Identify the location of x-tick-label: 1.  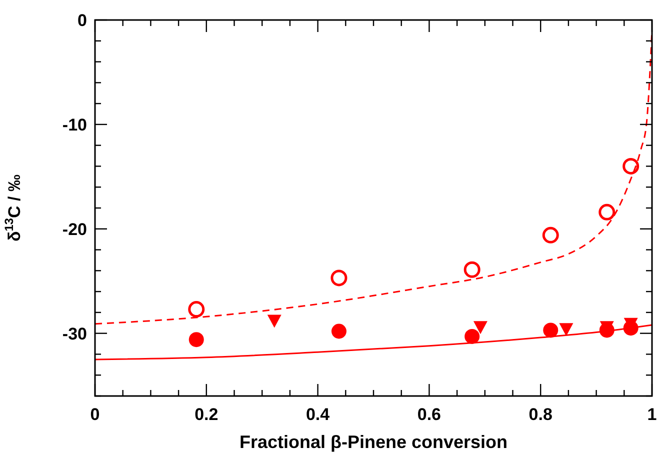
(652, 414).